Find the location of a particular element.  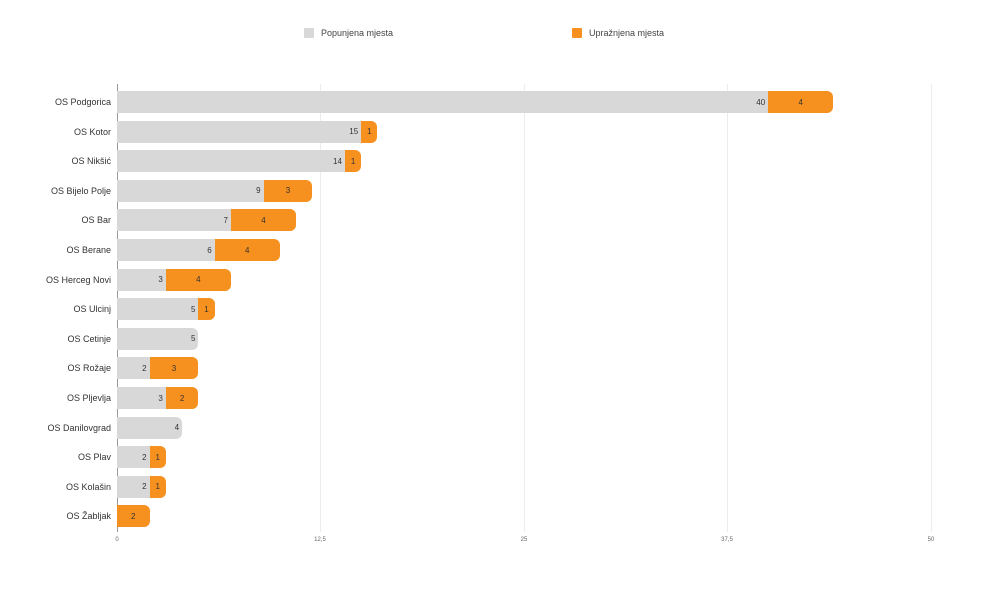

bar-row: OS Podgorica 40 4 is located at coordinates (496, 102).